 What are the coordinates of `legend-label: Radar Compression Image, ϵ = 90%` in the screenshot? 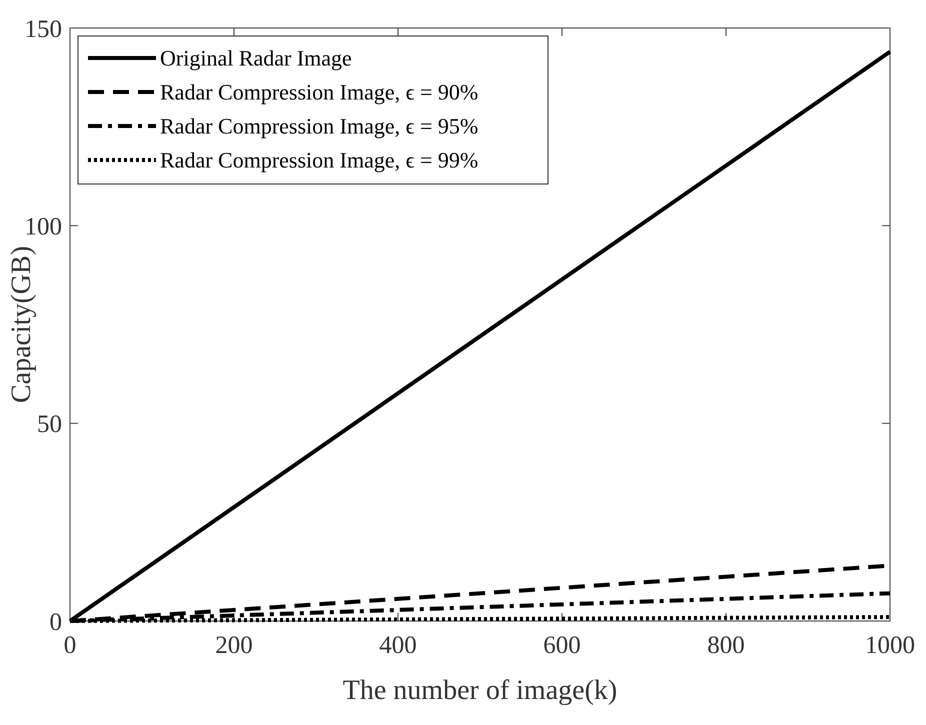 It's located at (319, 92).